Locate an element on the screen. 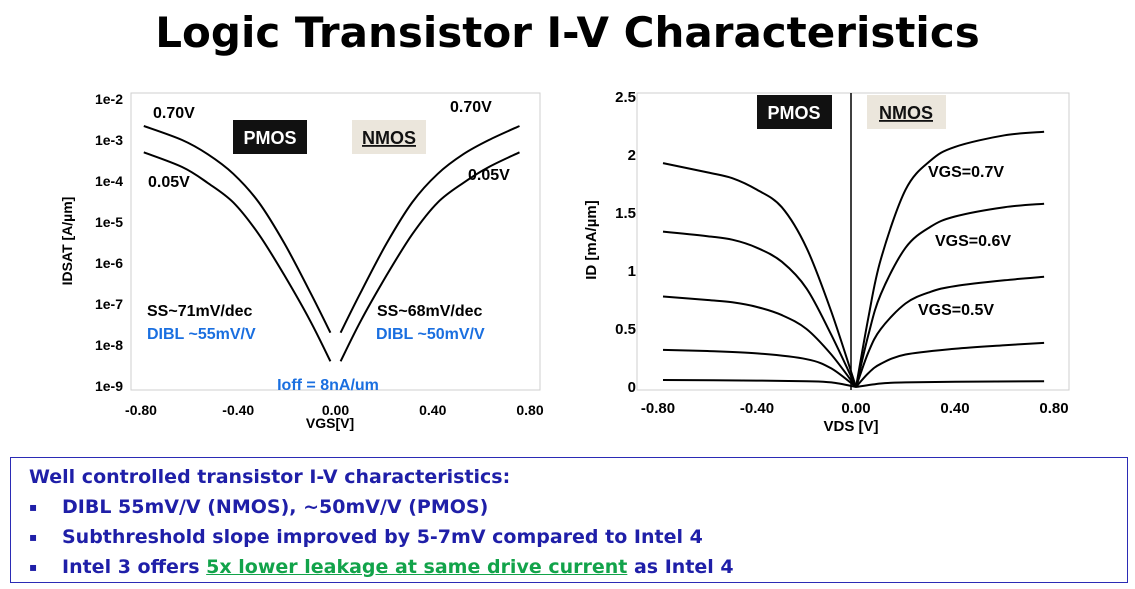 The height and width of the screenshot is (589, 1135). summary-item-text-pre: Intel 3 offers is located at coordinates (134, 567).